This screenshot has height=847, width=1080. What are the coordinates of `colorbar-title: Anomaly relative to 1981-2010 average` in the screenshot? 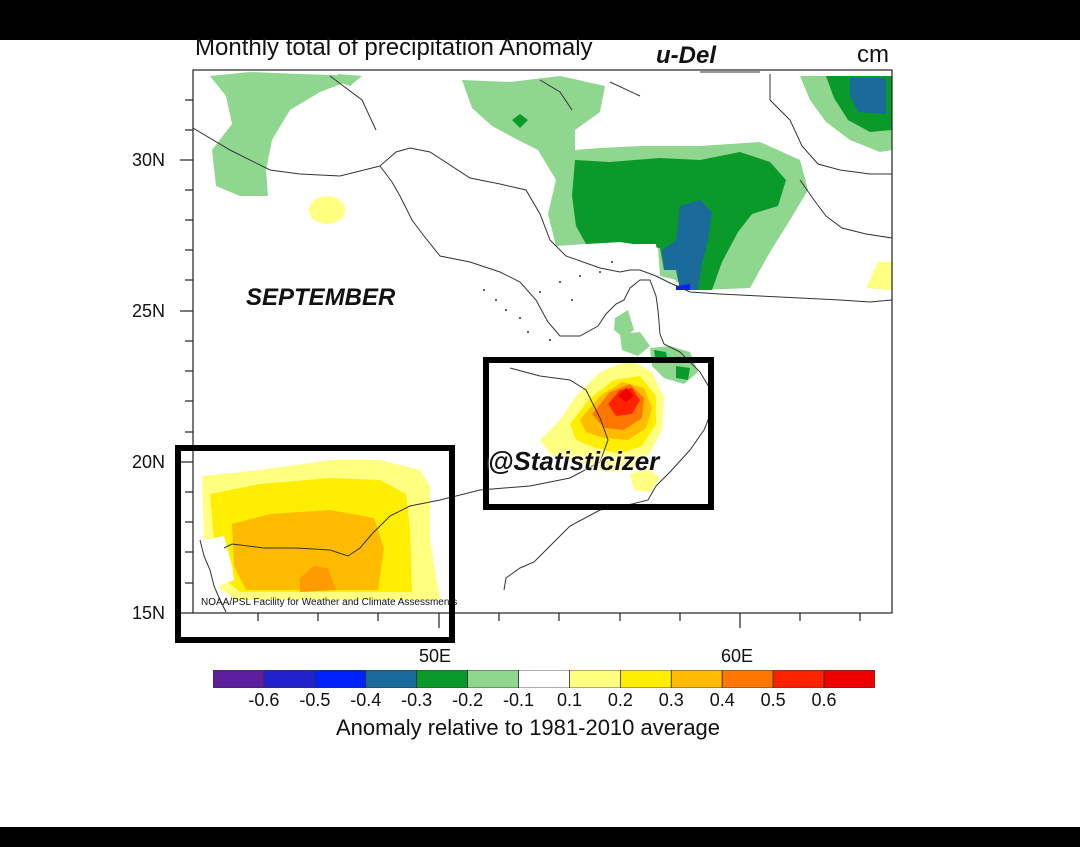 It's located at (528, 727).